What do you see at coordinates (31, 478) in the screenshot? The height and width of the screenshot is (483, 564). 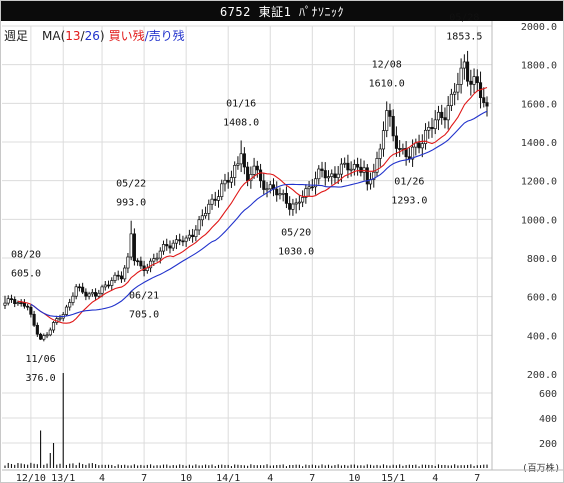 I see `time-tick-label: 12/10` at bounding box center [31, 478].